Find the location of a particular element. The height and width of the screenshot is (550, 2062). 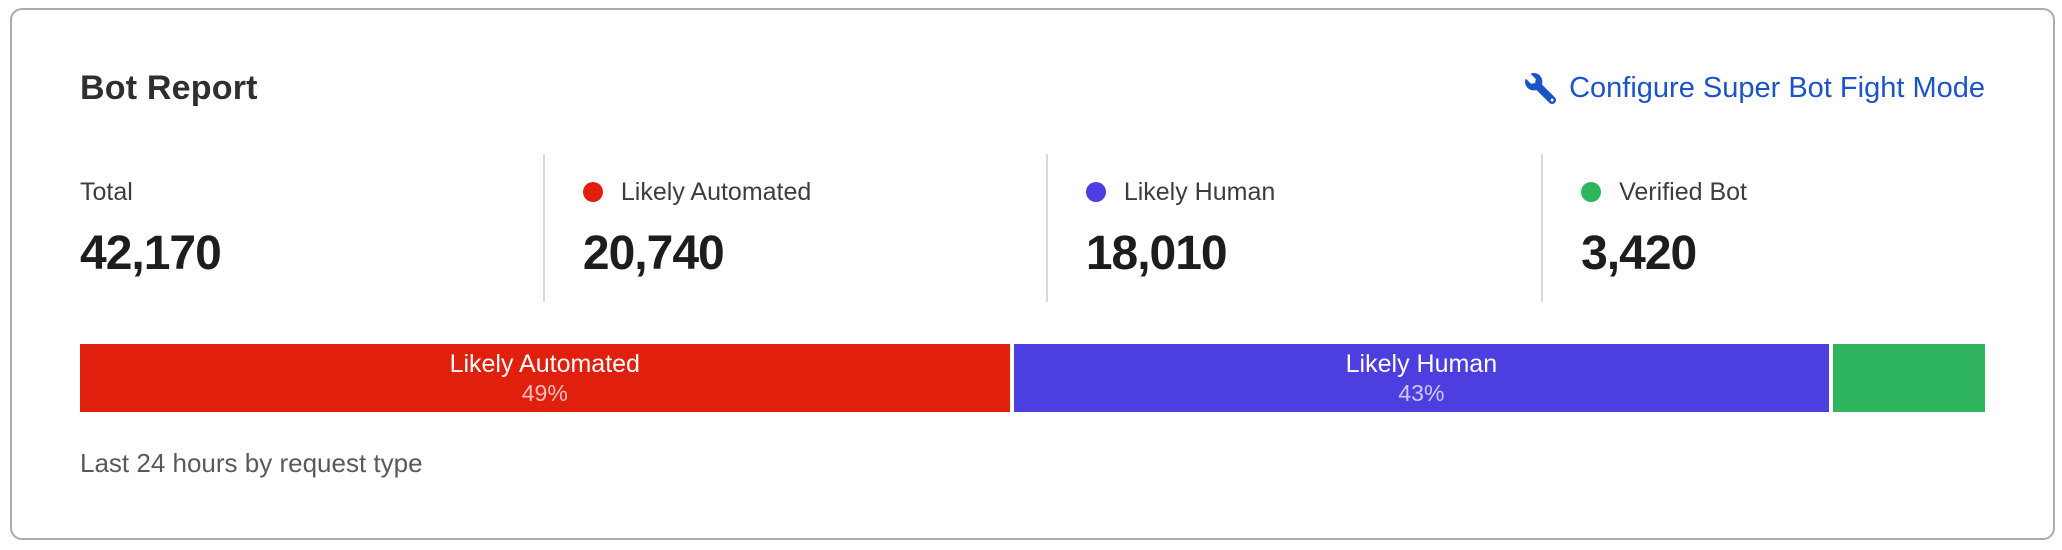

verified-bot-dot-icon is located at coordinates (1591, 192).